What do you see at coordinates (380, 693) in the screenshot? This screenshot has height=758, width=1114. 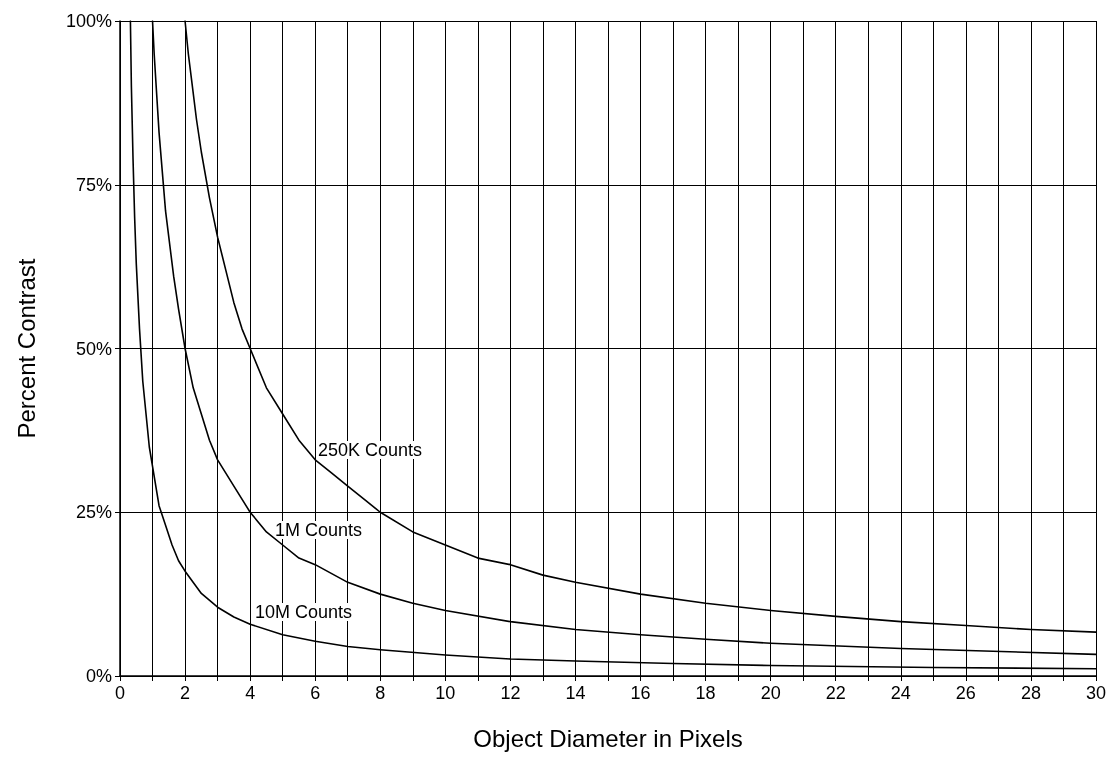 I see `x-tick-label: 8` at bounding box center [380, 693].